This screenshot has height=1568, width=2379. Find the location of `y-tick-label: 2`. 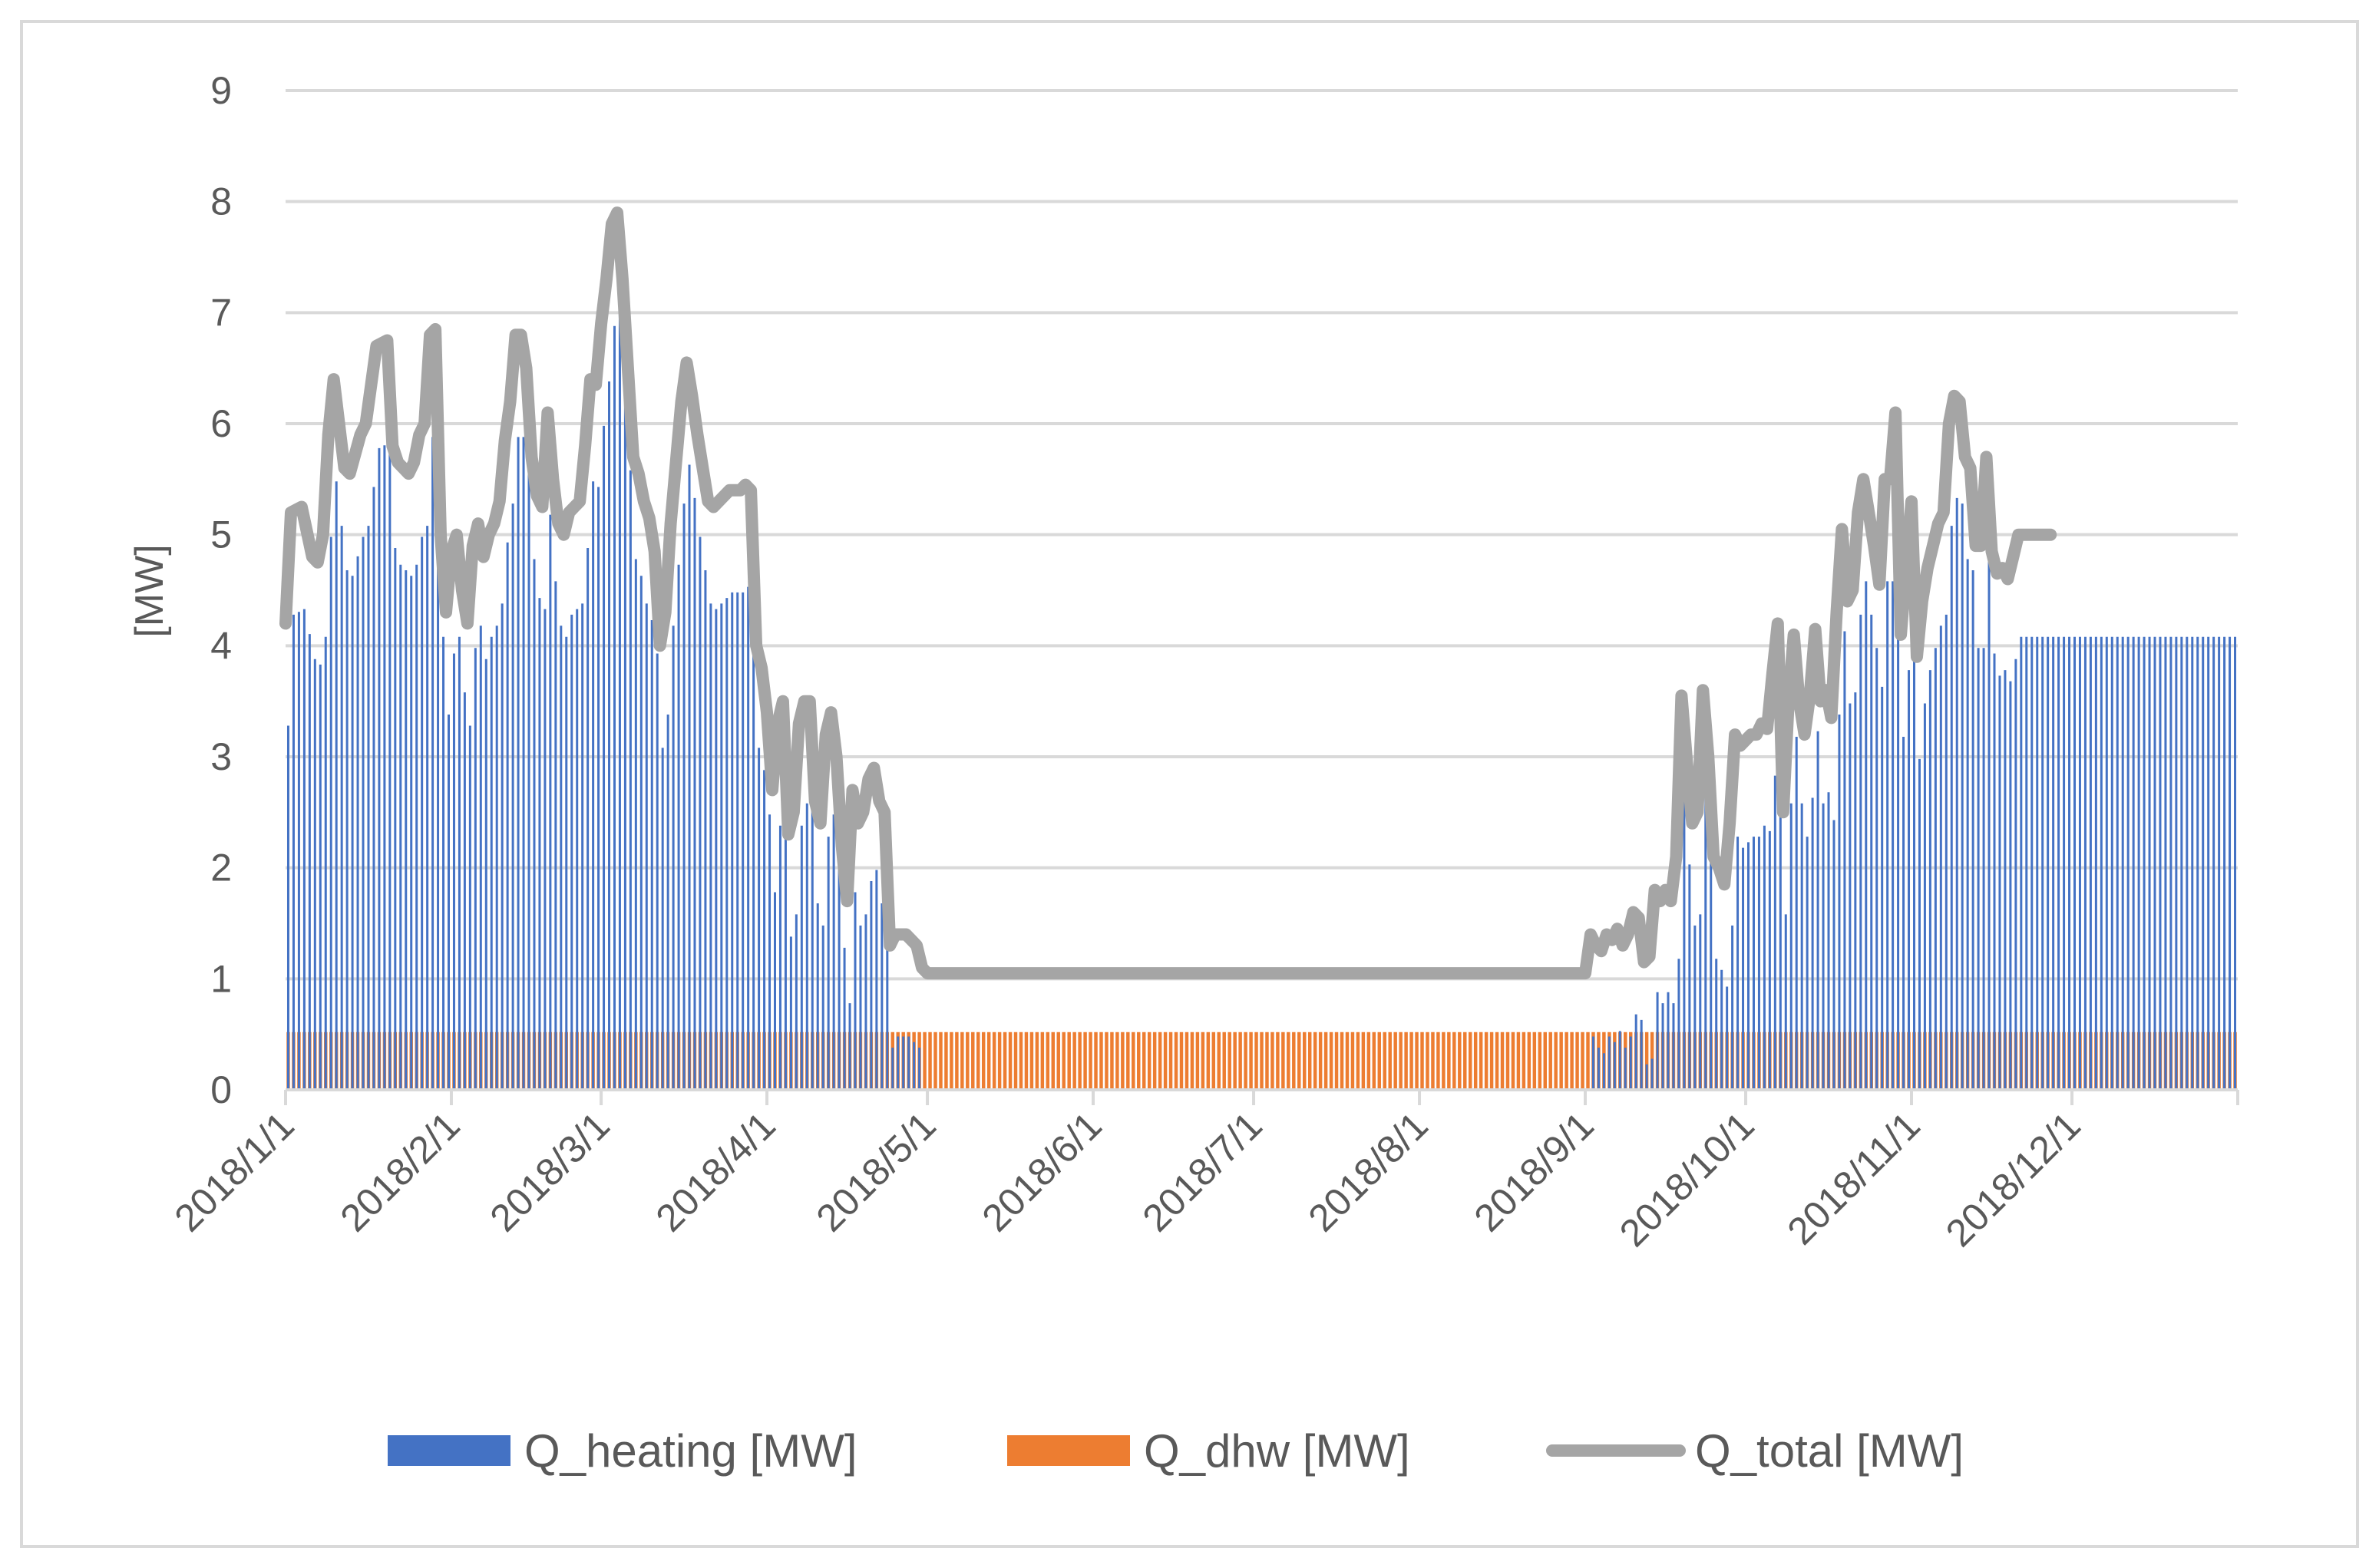

y-tick-label: 2 is located at coordinates (221, 868).